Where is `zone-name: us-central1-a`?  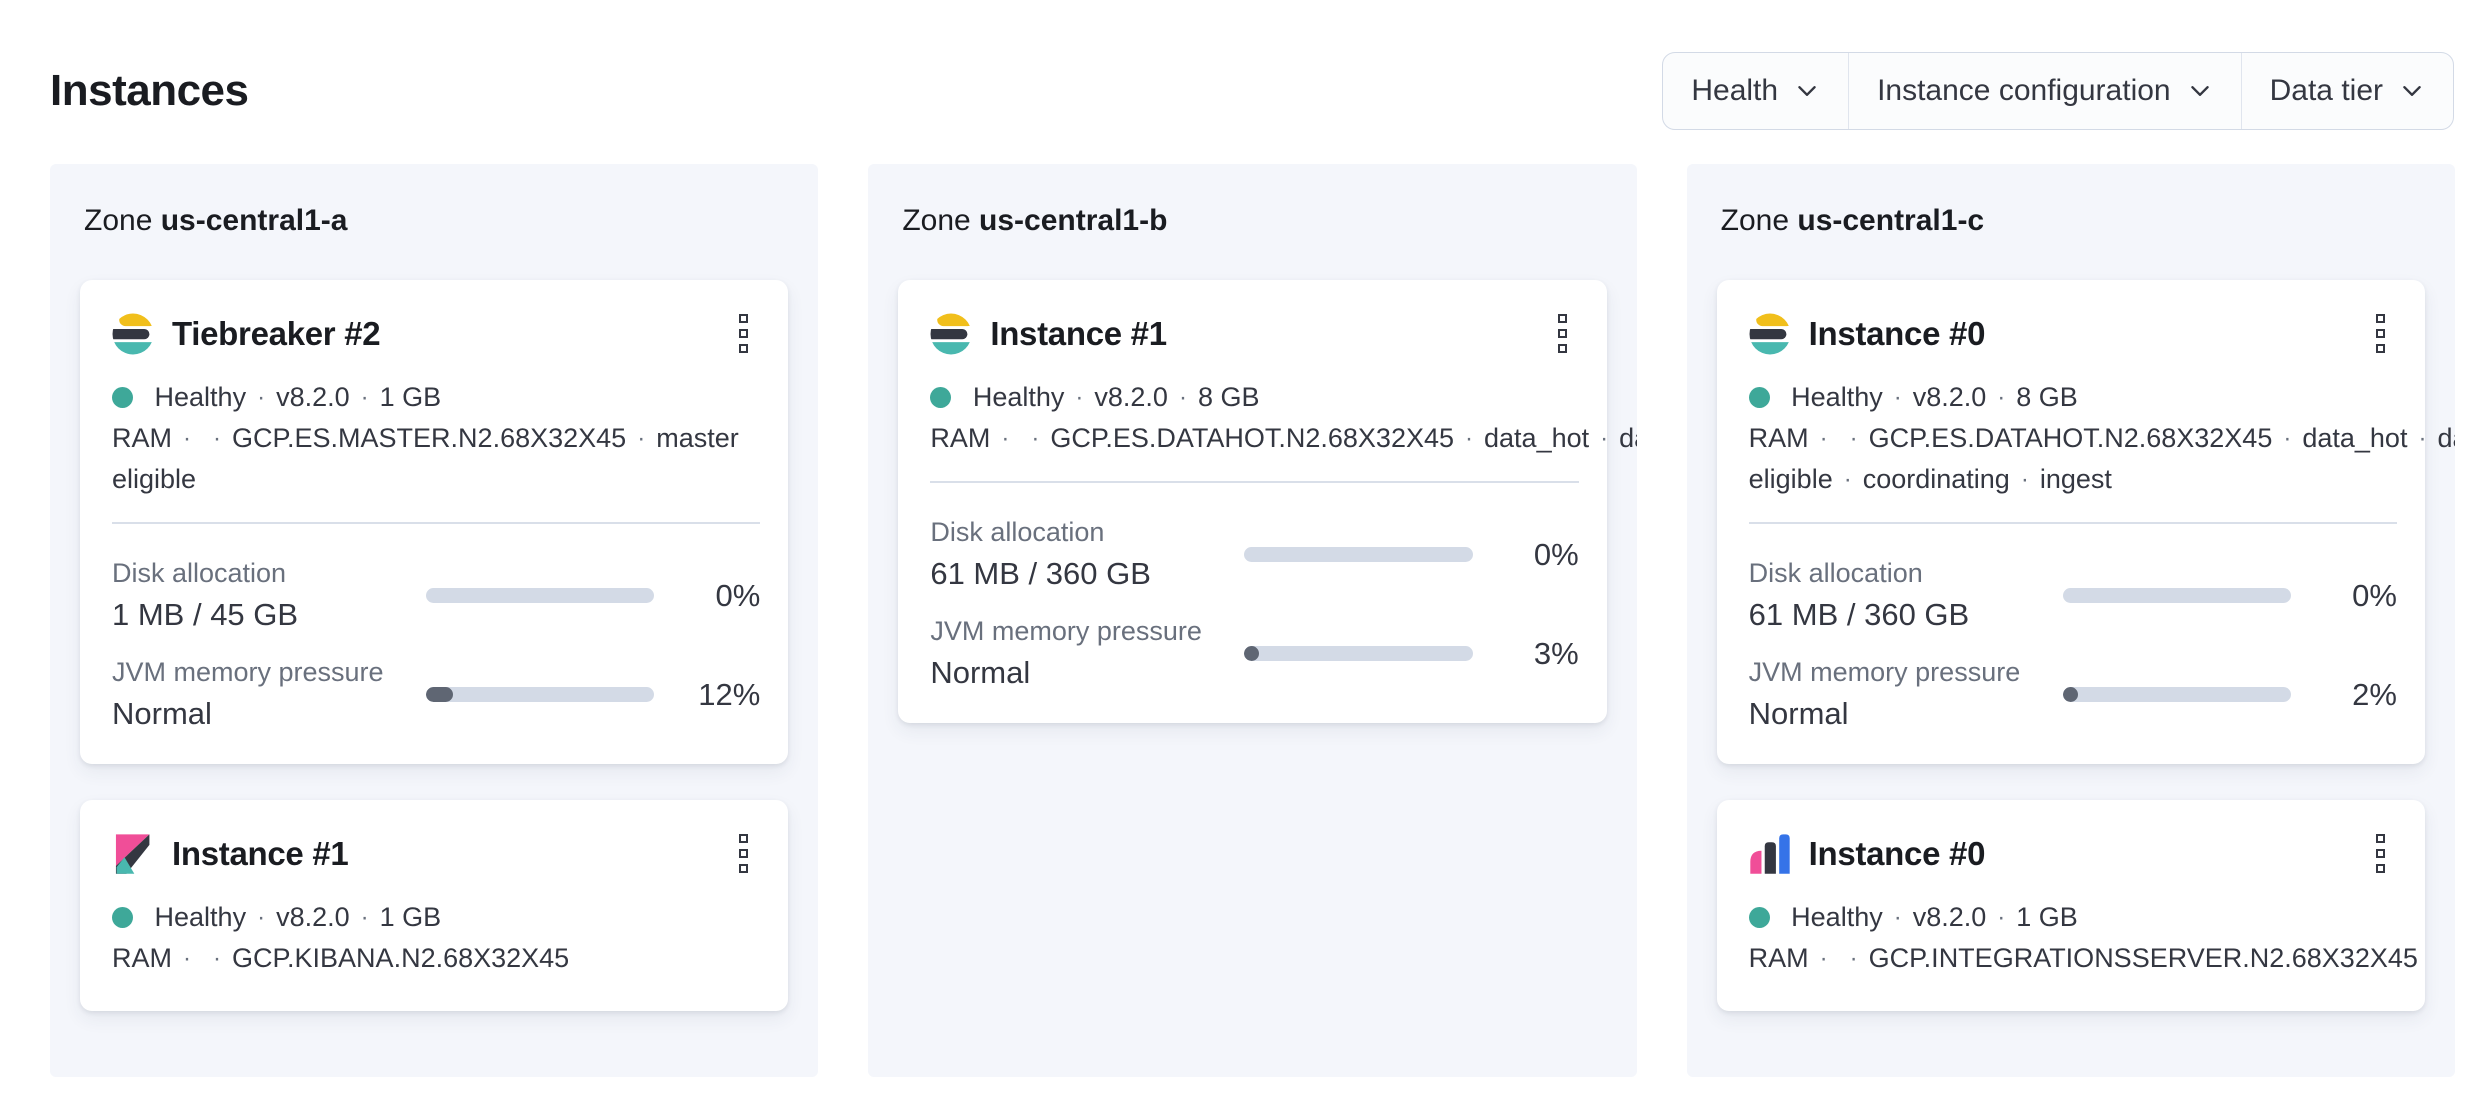 zone-name: us-central1-a is located at coordinates (254, 220).